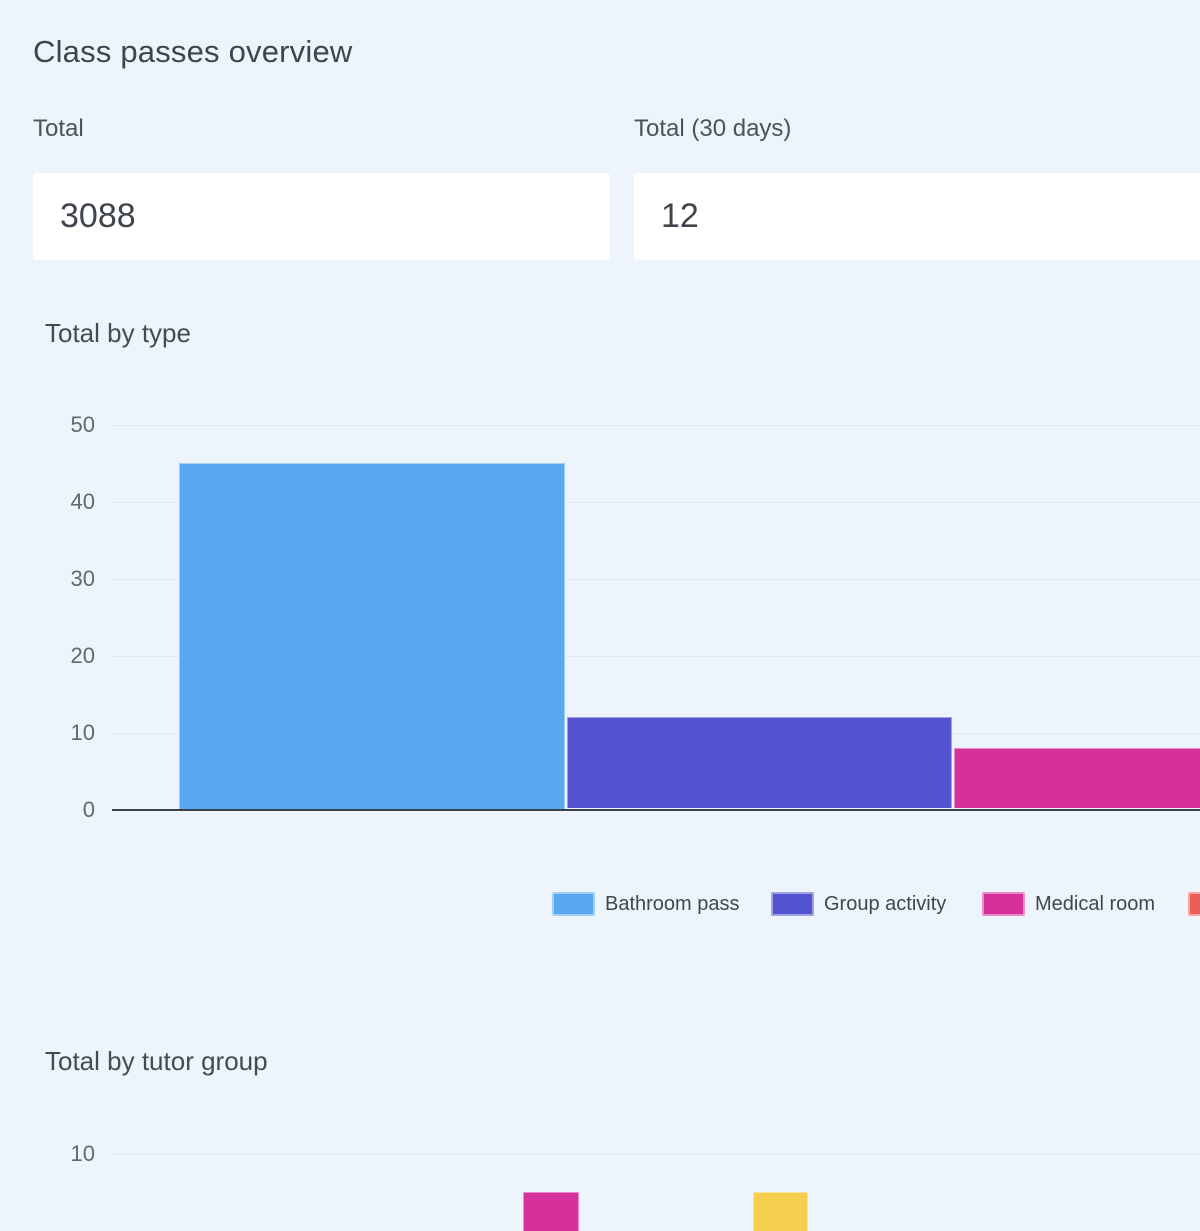  What do you see at coordinates (656, 809) in the screenshot?
I see `x-axis-line` at bounding box center [656, 809].